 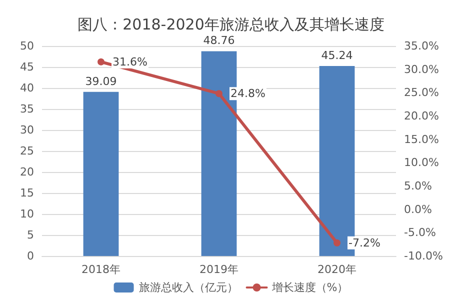 I want to click on data-label: 31.6%, so click(x=130, y=61).